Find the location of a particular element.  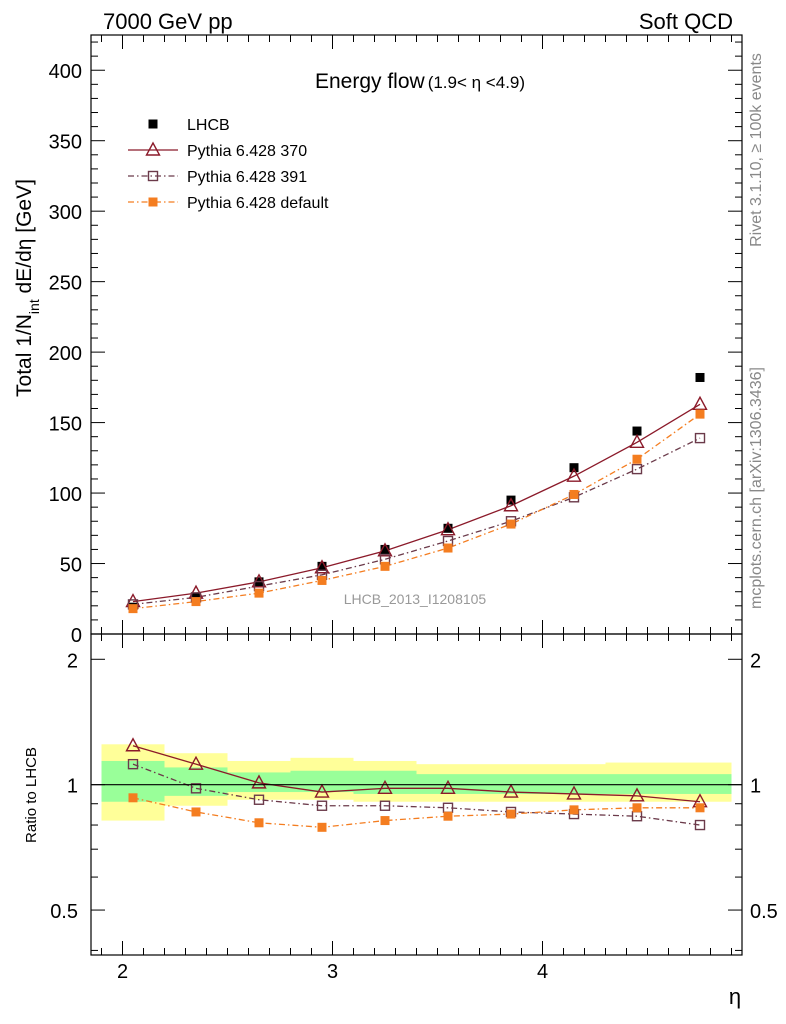

side-label-top: Rivet 3.1.10, ≥ 100k events is located at coordinates (756, 150).